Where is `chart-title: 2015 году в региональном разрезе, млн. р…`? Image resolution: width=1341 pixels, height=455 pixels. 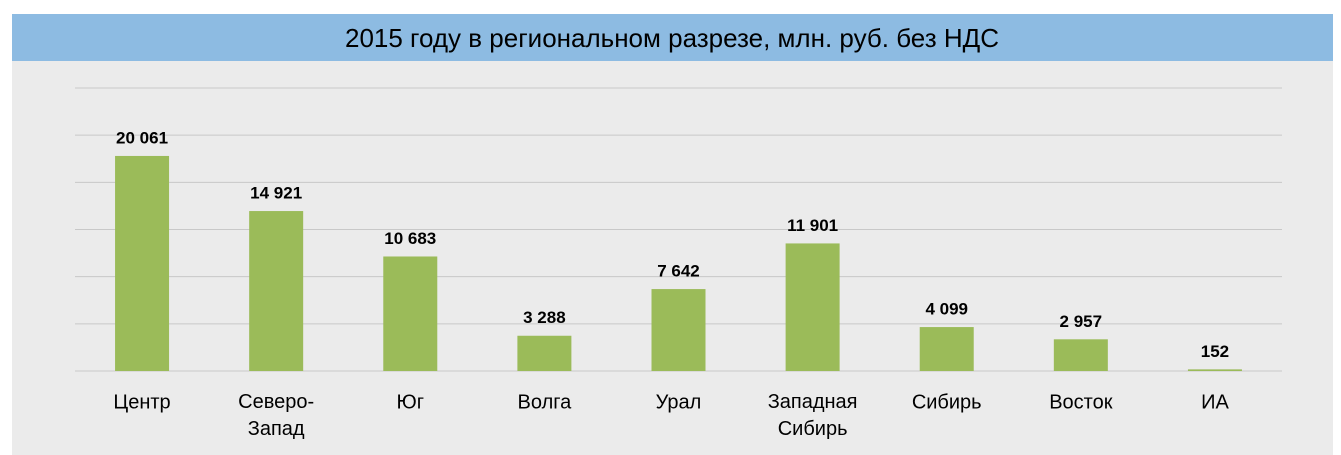
chart-title: 2015 году в региональном разрезе, млн. р… is located at coordinates (672, 38).